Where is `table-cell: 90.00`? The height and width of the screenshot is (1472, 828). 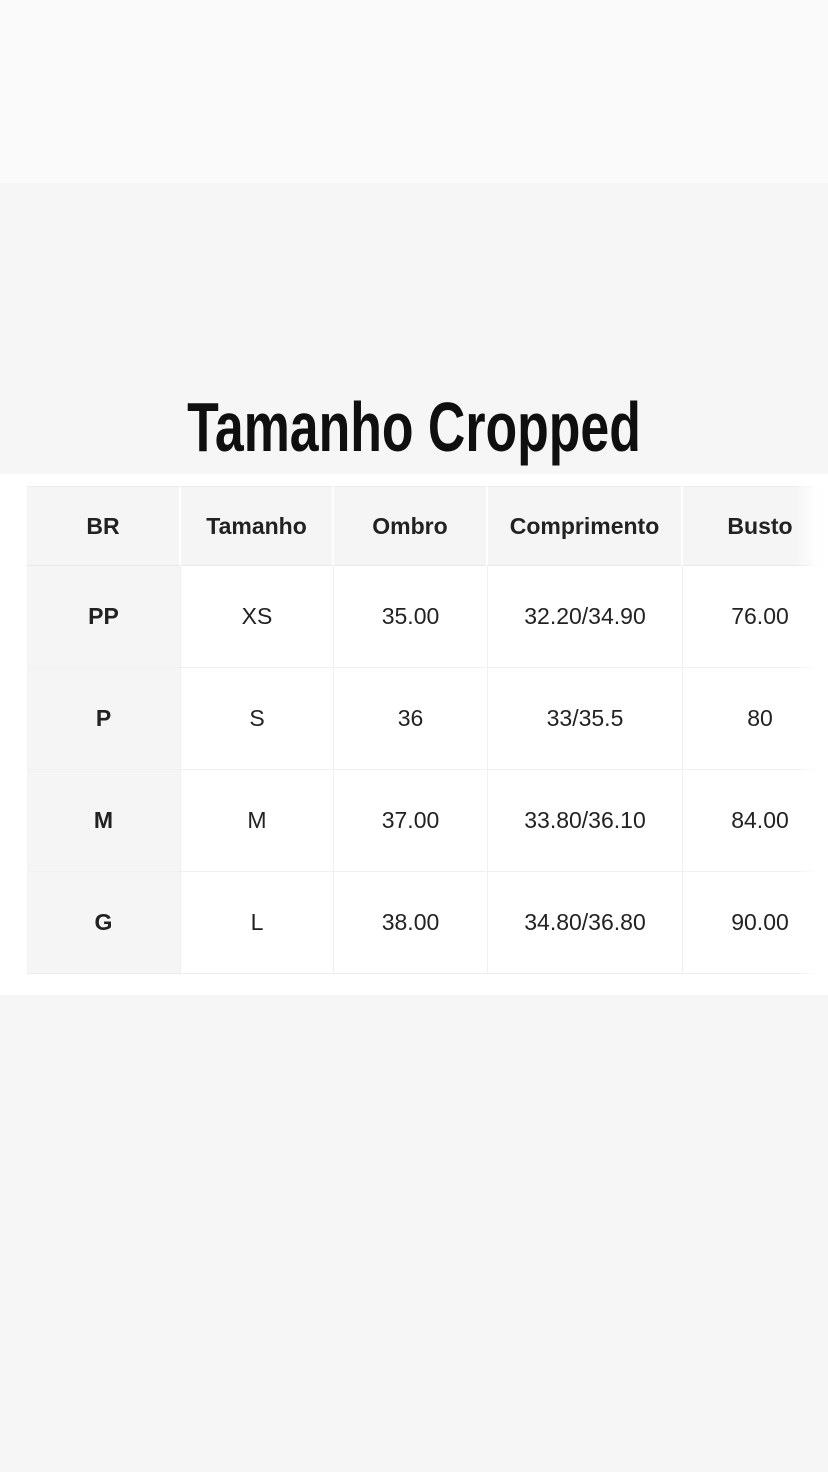
table-cell: 90.00 is located at coordinates (755, 923).